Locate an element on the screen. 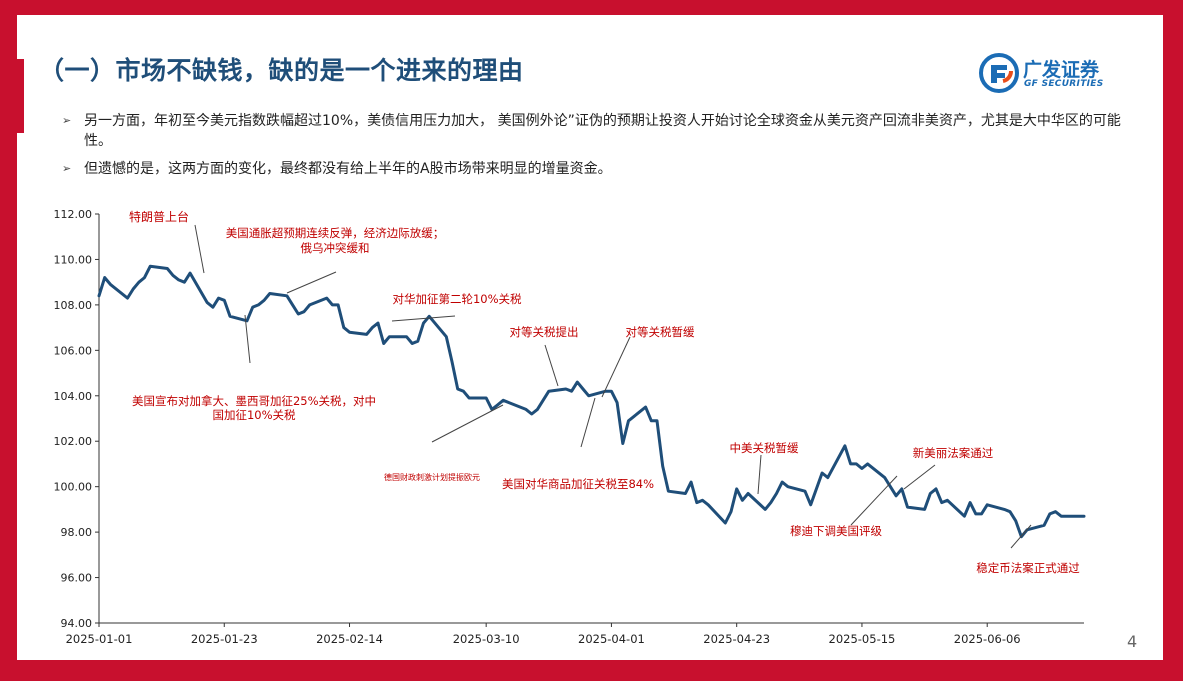 This screenshot has width=1183, height=681. y-tick-label: 96.00 is located at coordinates (77, 578).